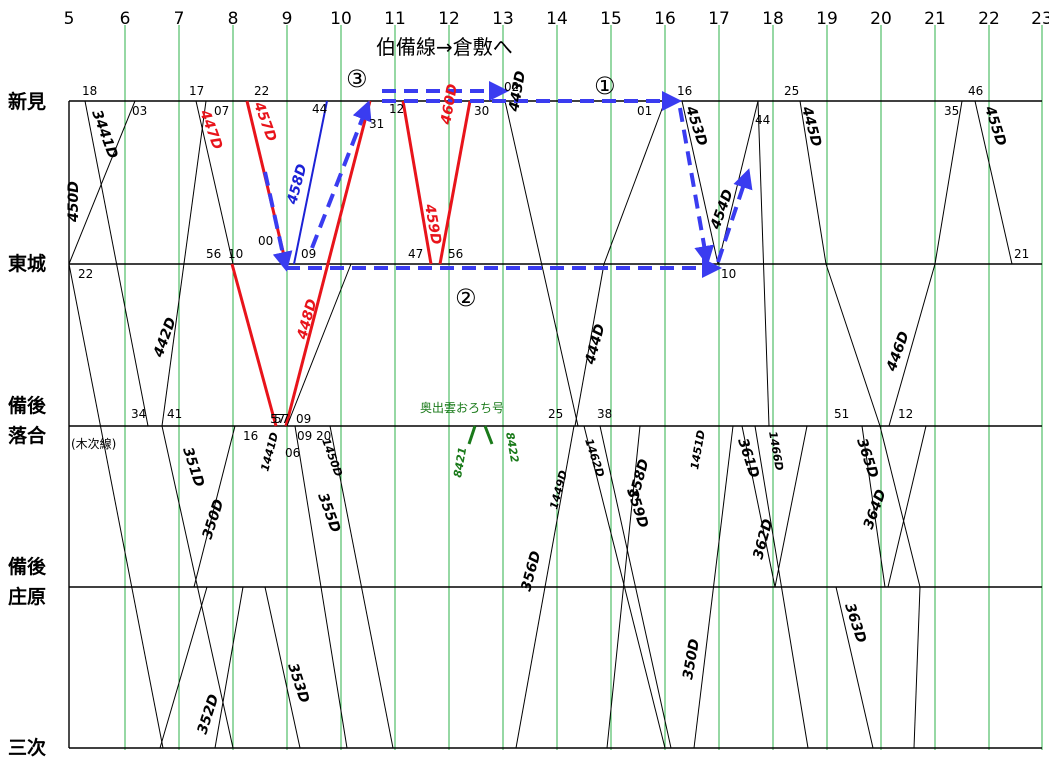 This screenshot has width=1049, height=758. What do you see at coordinates (637, 508) in the screenshot?
I see `train-label-359D: 359D` at bounding box center [637, 508].